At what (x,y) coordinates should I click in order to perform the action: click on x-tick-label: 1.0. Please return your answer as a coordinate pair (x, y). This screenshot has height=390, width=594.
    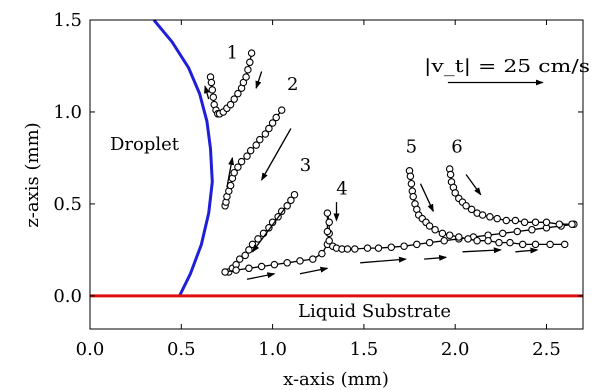
    Looking at the image, I should click on (272, 349).